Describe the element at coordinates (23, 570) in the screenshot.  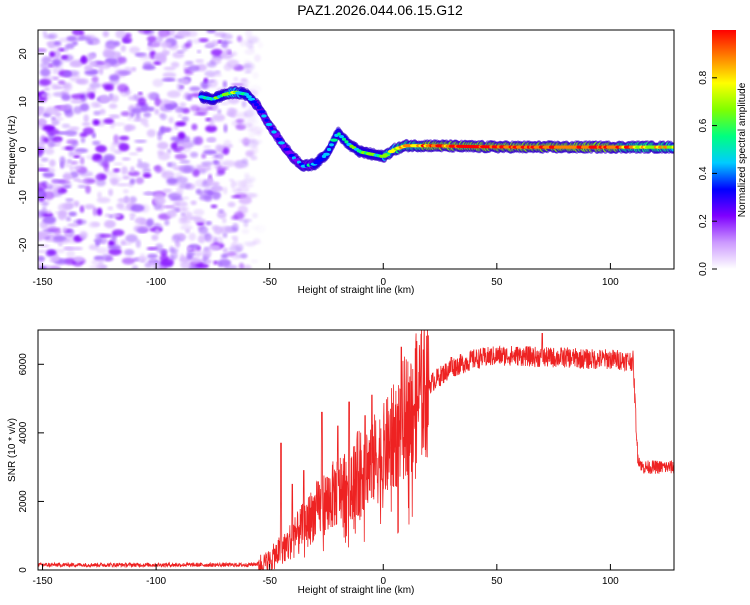
I see `snr-y-tick-label: 0` at that location.